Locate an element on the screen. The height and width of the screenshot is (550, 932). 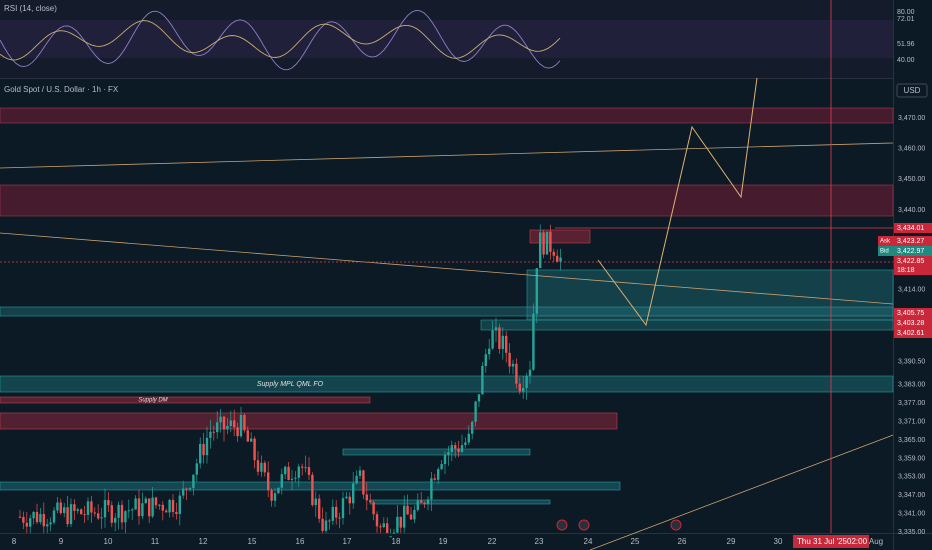
time-label: 16 is located at coordinates (300, 541).